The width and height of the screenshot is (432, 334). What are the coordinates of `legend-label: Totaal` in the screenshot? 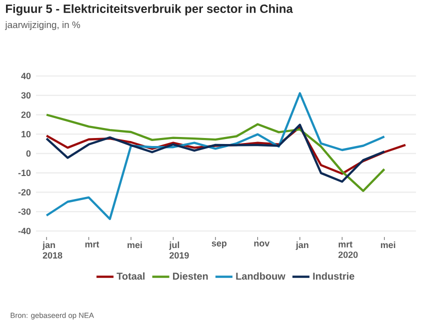 It's located at (130, 276).